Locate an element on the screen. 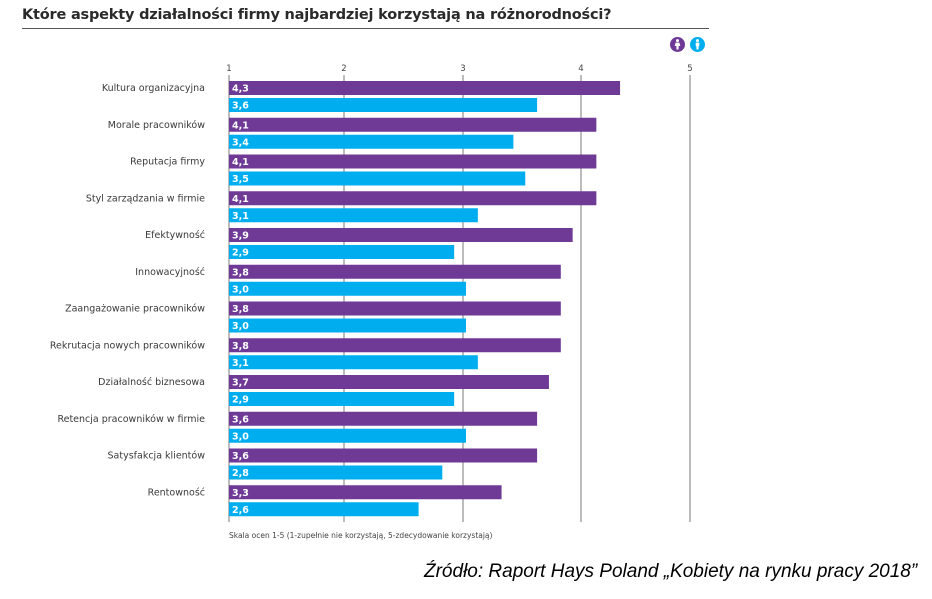 The height and width of the screenshot is (599, 932). x-tick-label: 5 is located at coordinates (689, 69).